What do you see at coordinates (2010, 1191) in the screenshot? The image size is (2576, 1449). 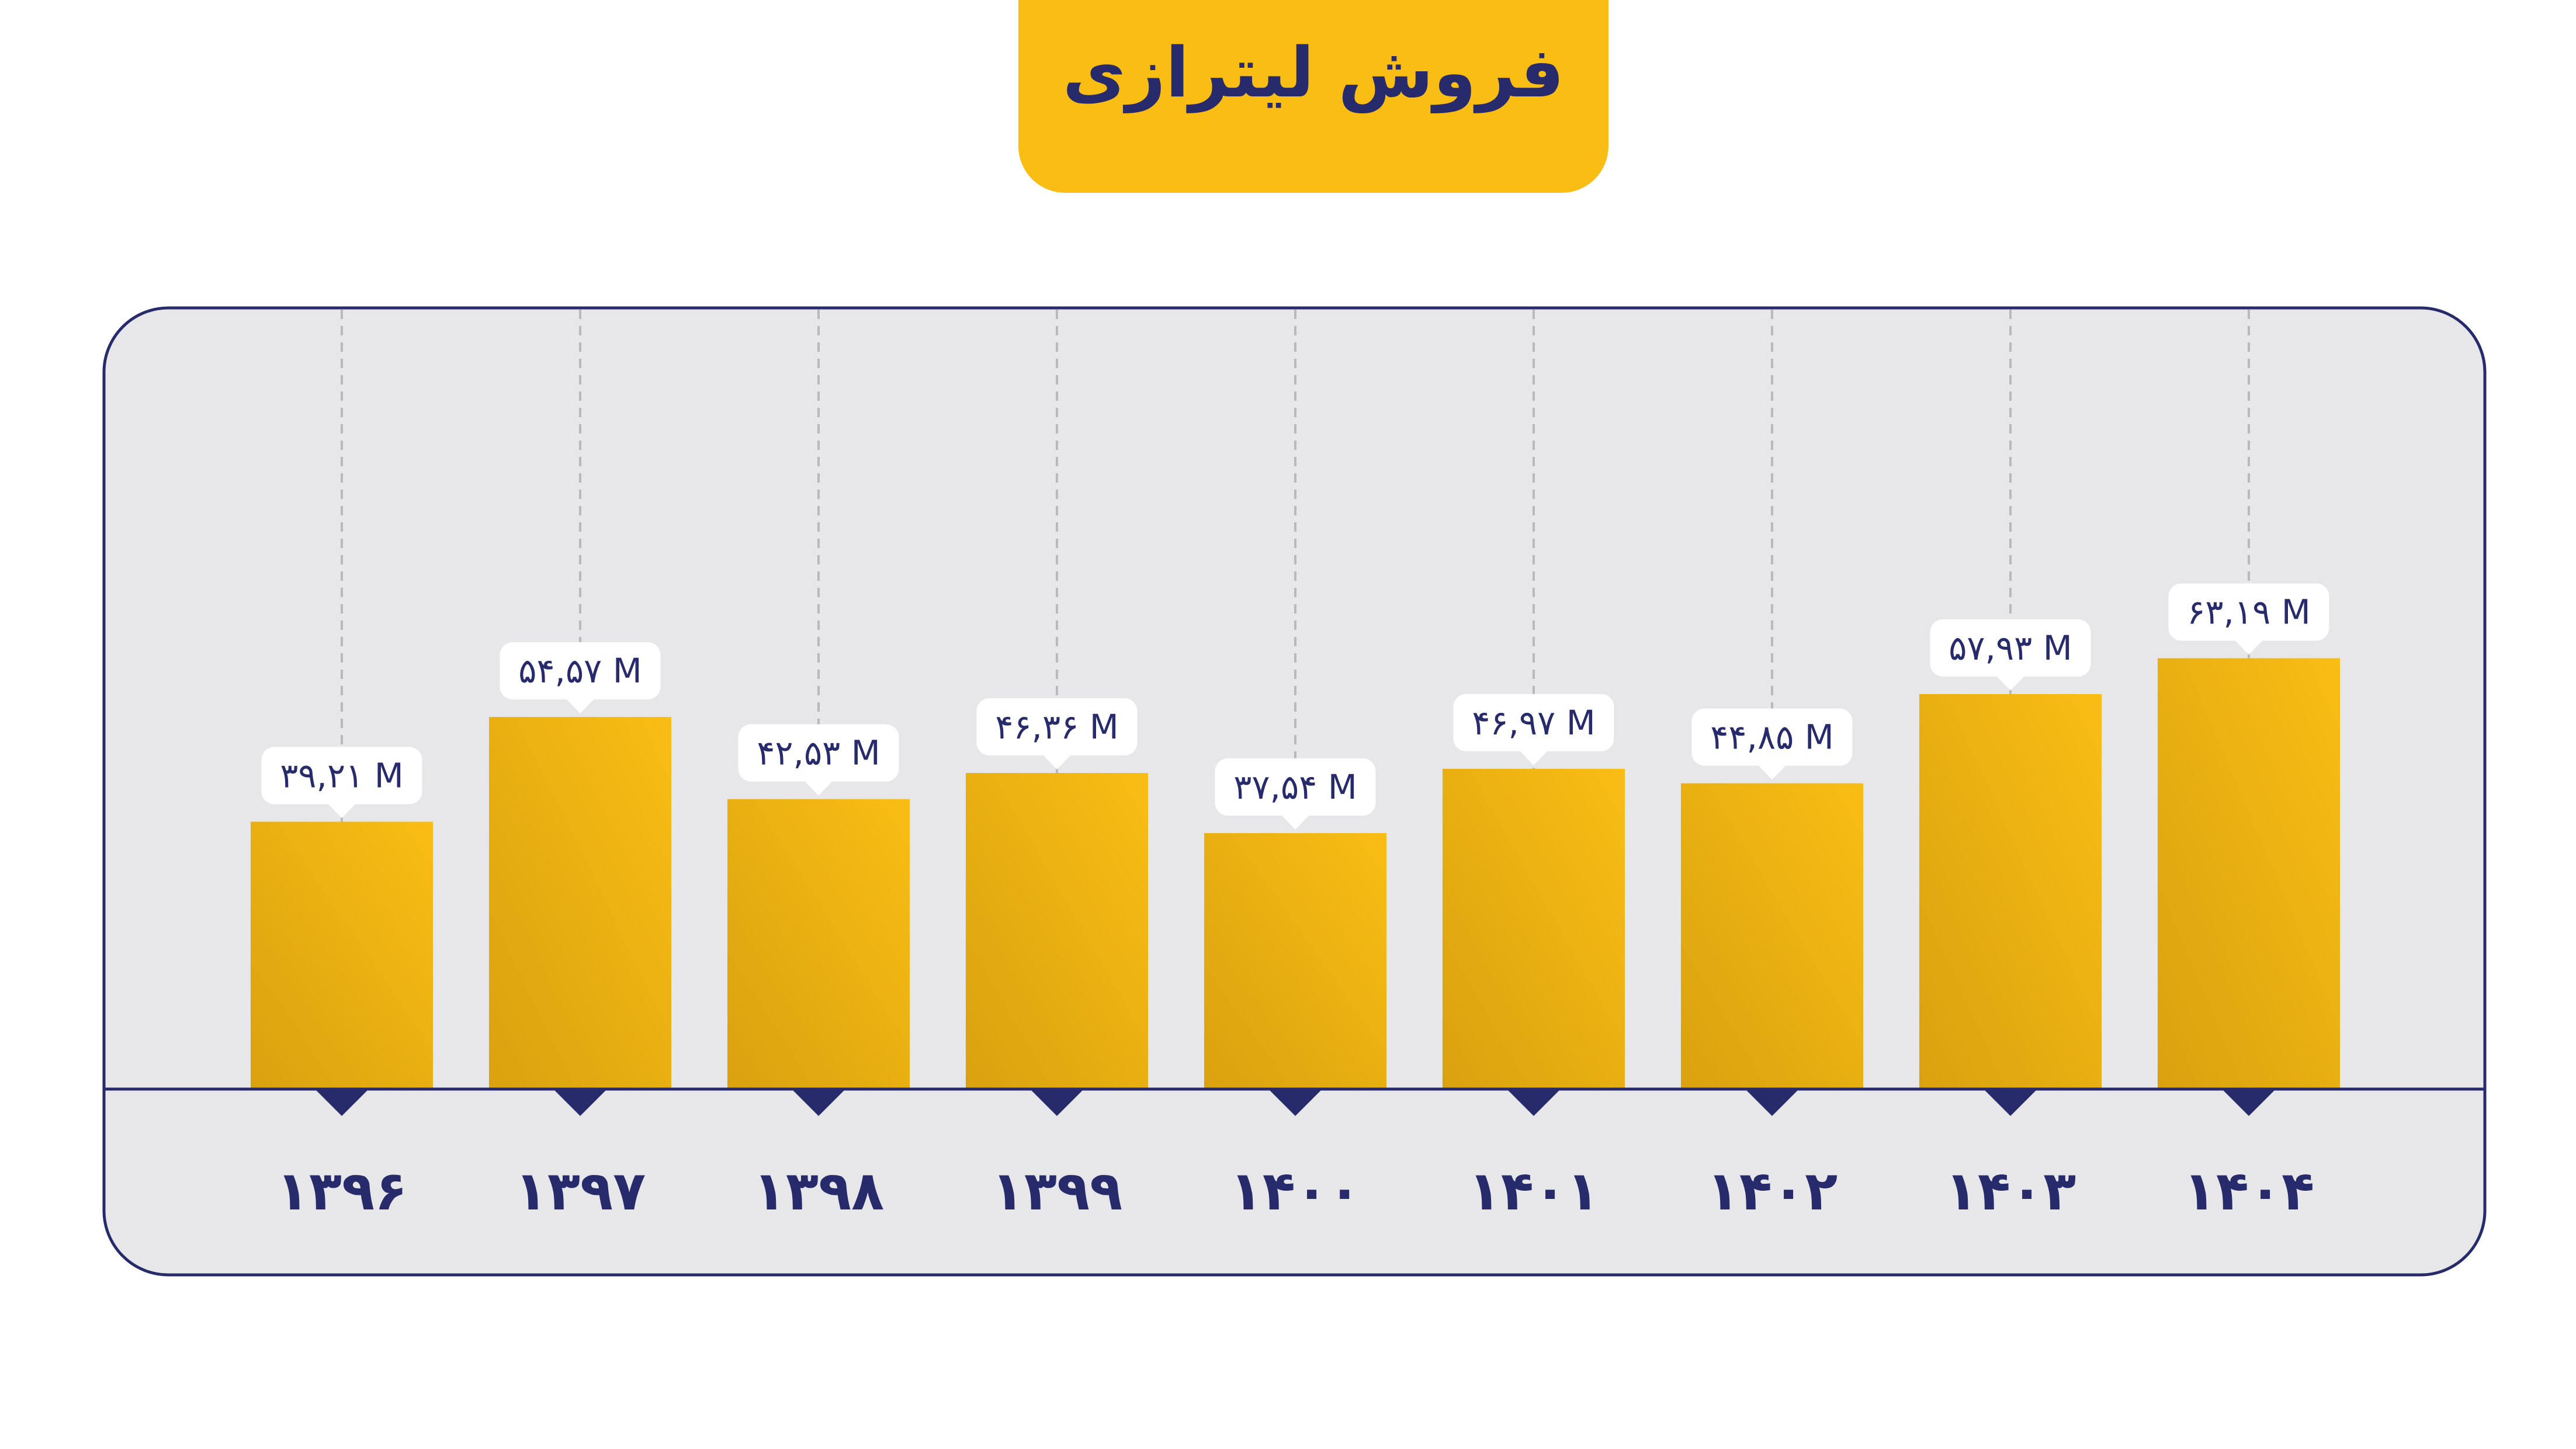 I see `category-label: ۱۴۰۳` at bounding box center [2010, 1191].